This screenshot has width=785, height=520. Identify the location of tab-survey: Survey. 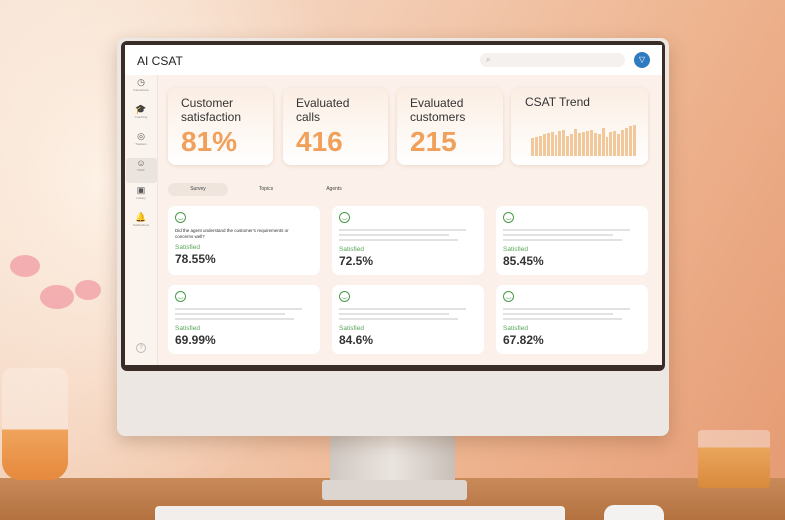
(198, 189).